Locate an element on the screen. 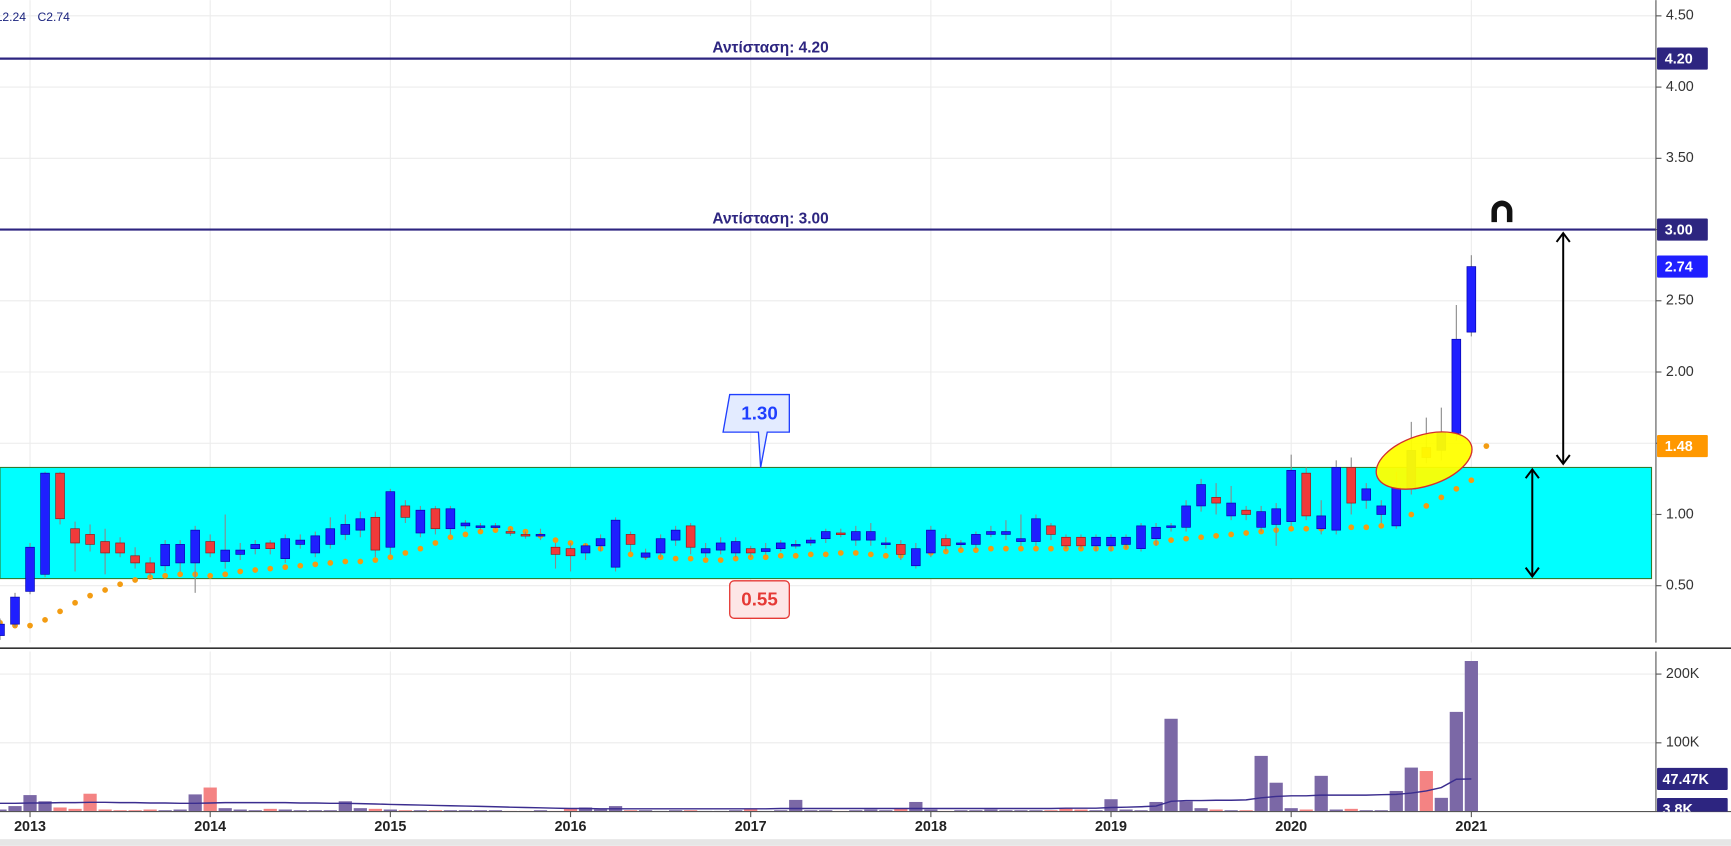 Image resolution: width=1731 pixels, height=846 pixels. x-tick-label: 2019 is located at coordinates (1111, 827).